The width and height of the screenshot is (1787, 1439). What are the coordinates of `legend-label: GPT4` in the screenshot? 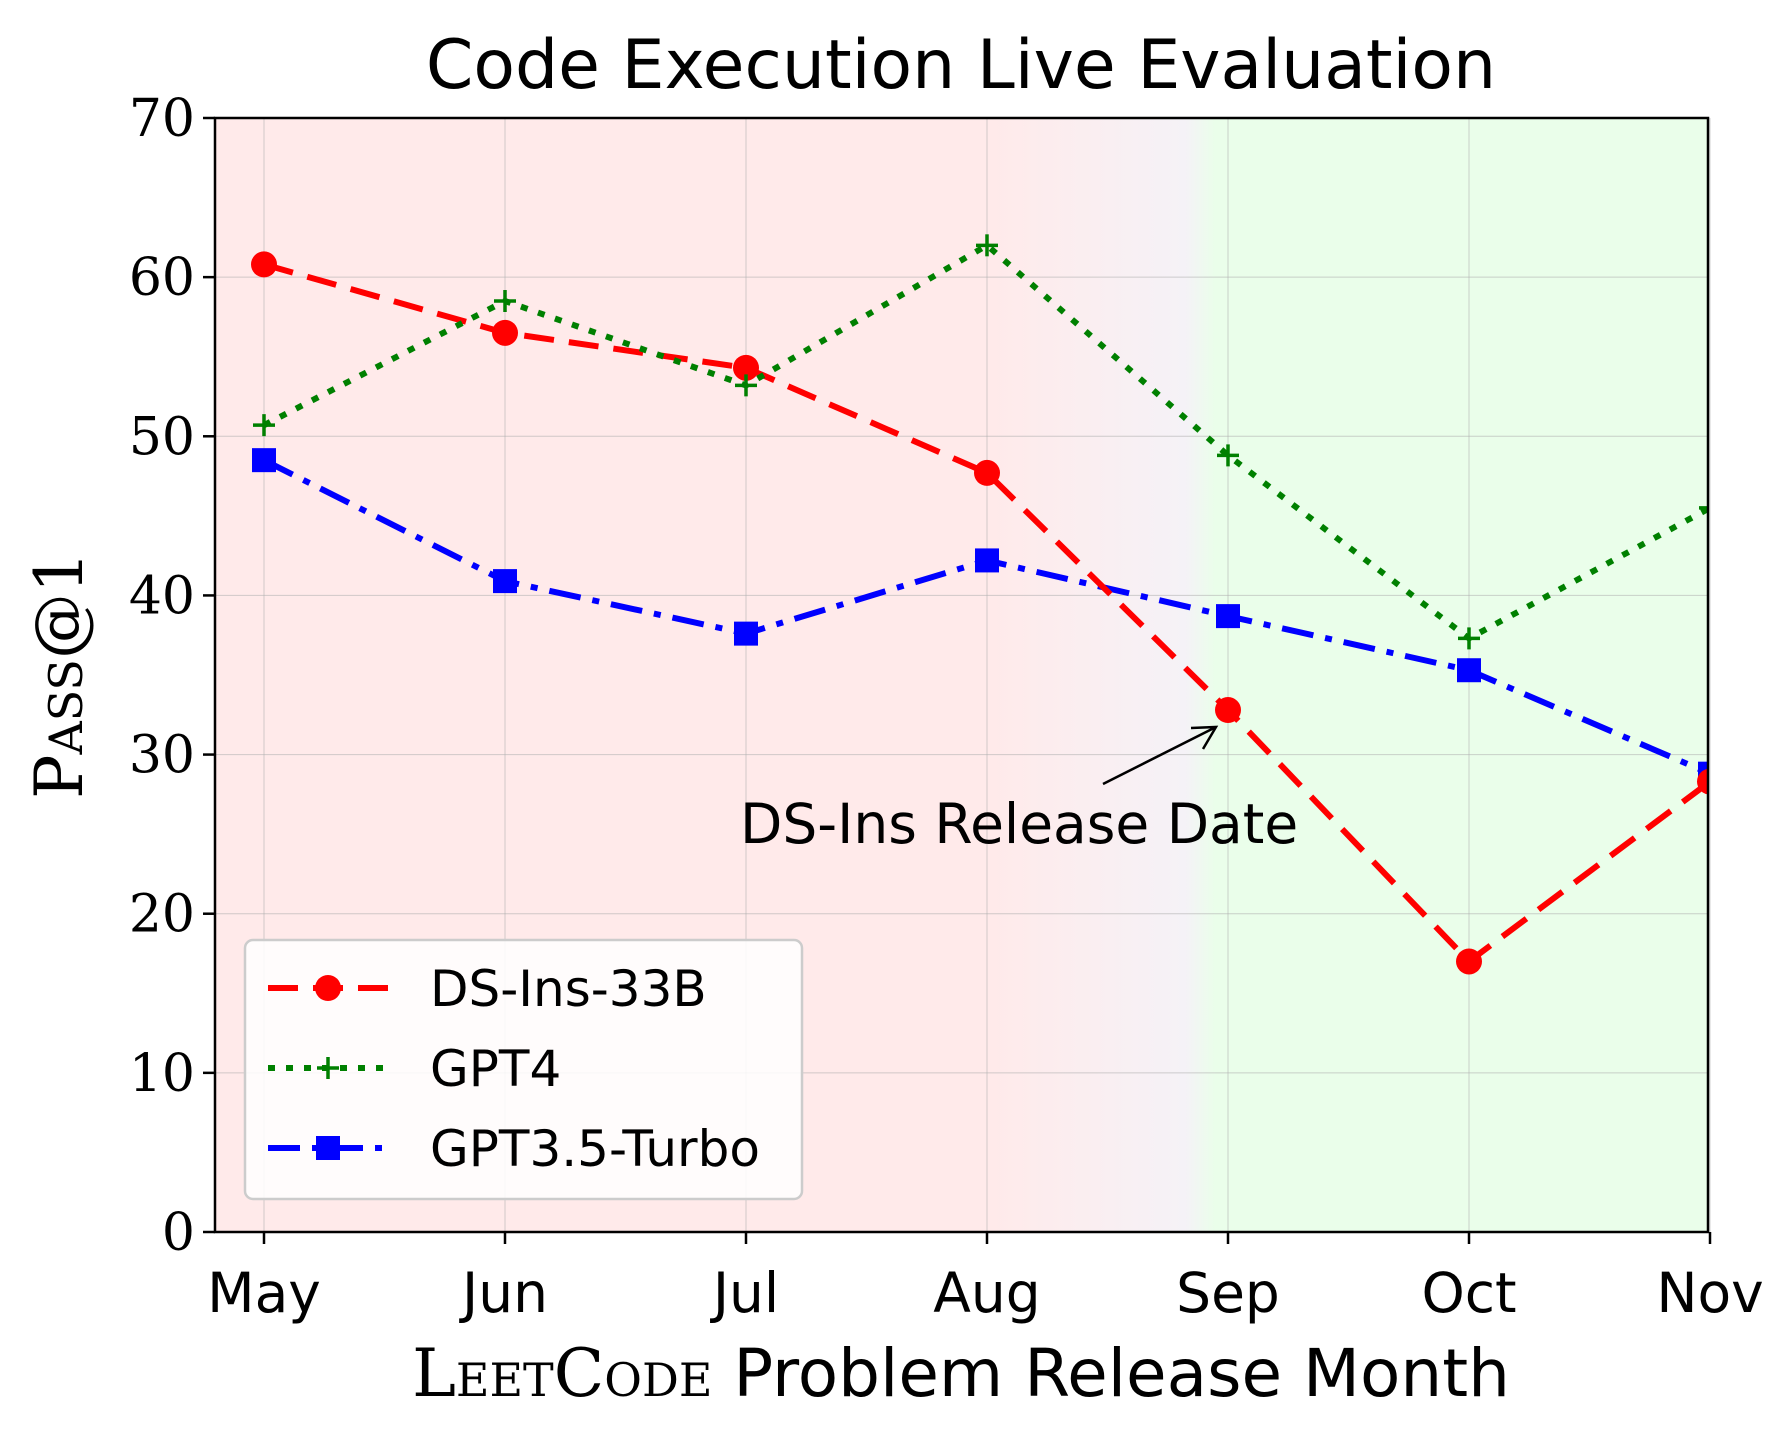 It's located at (495, 1069).